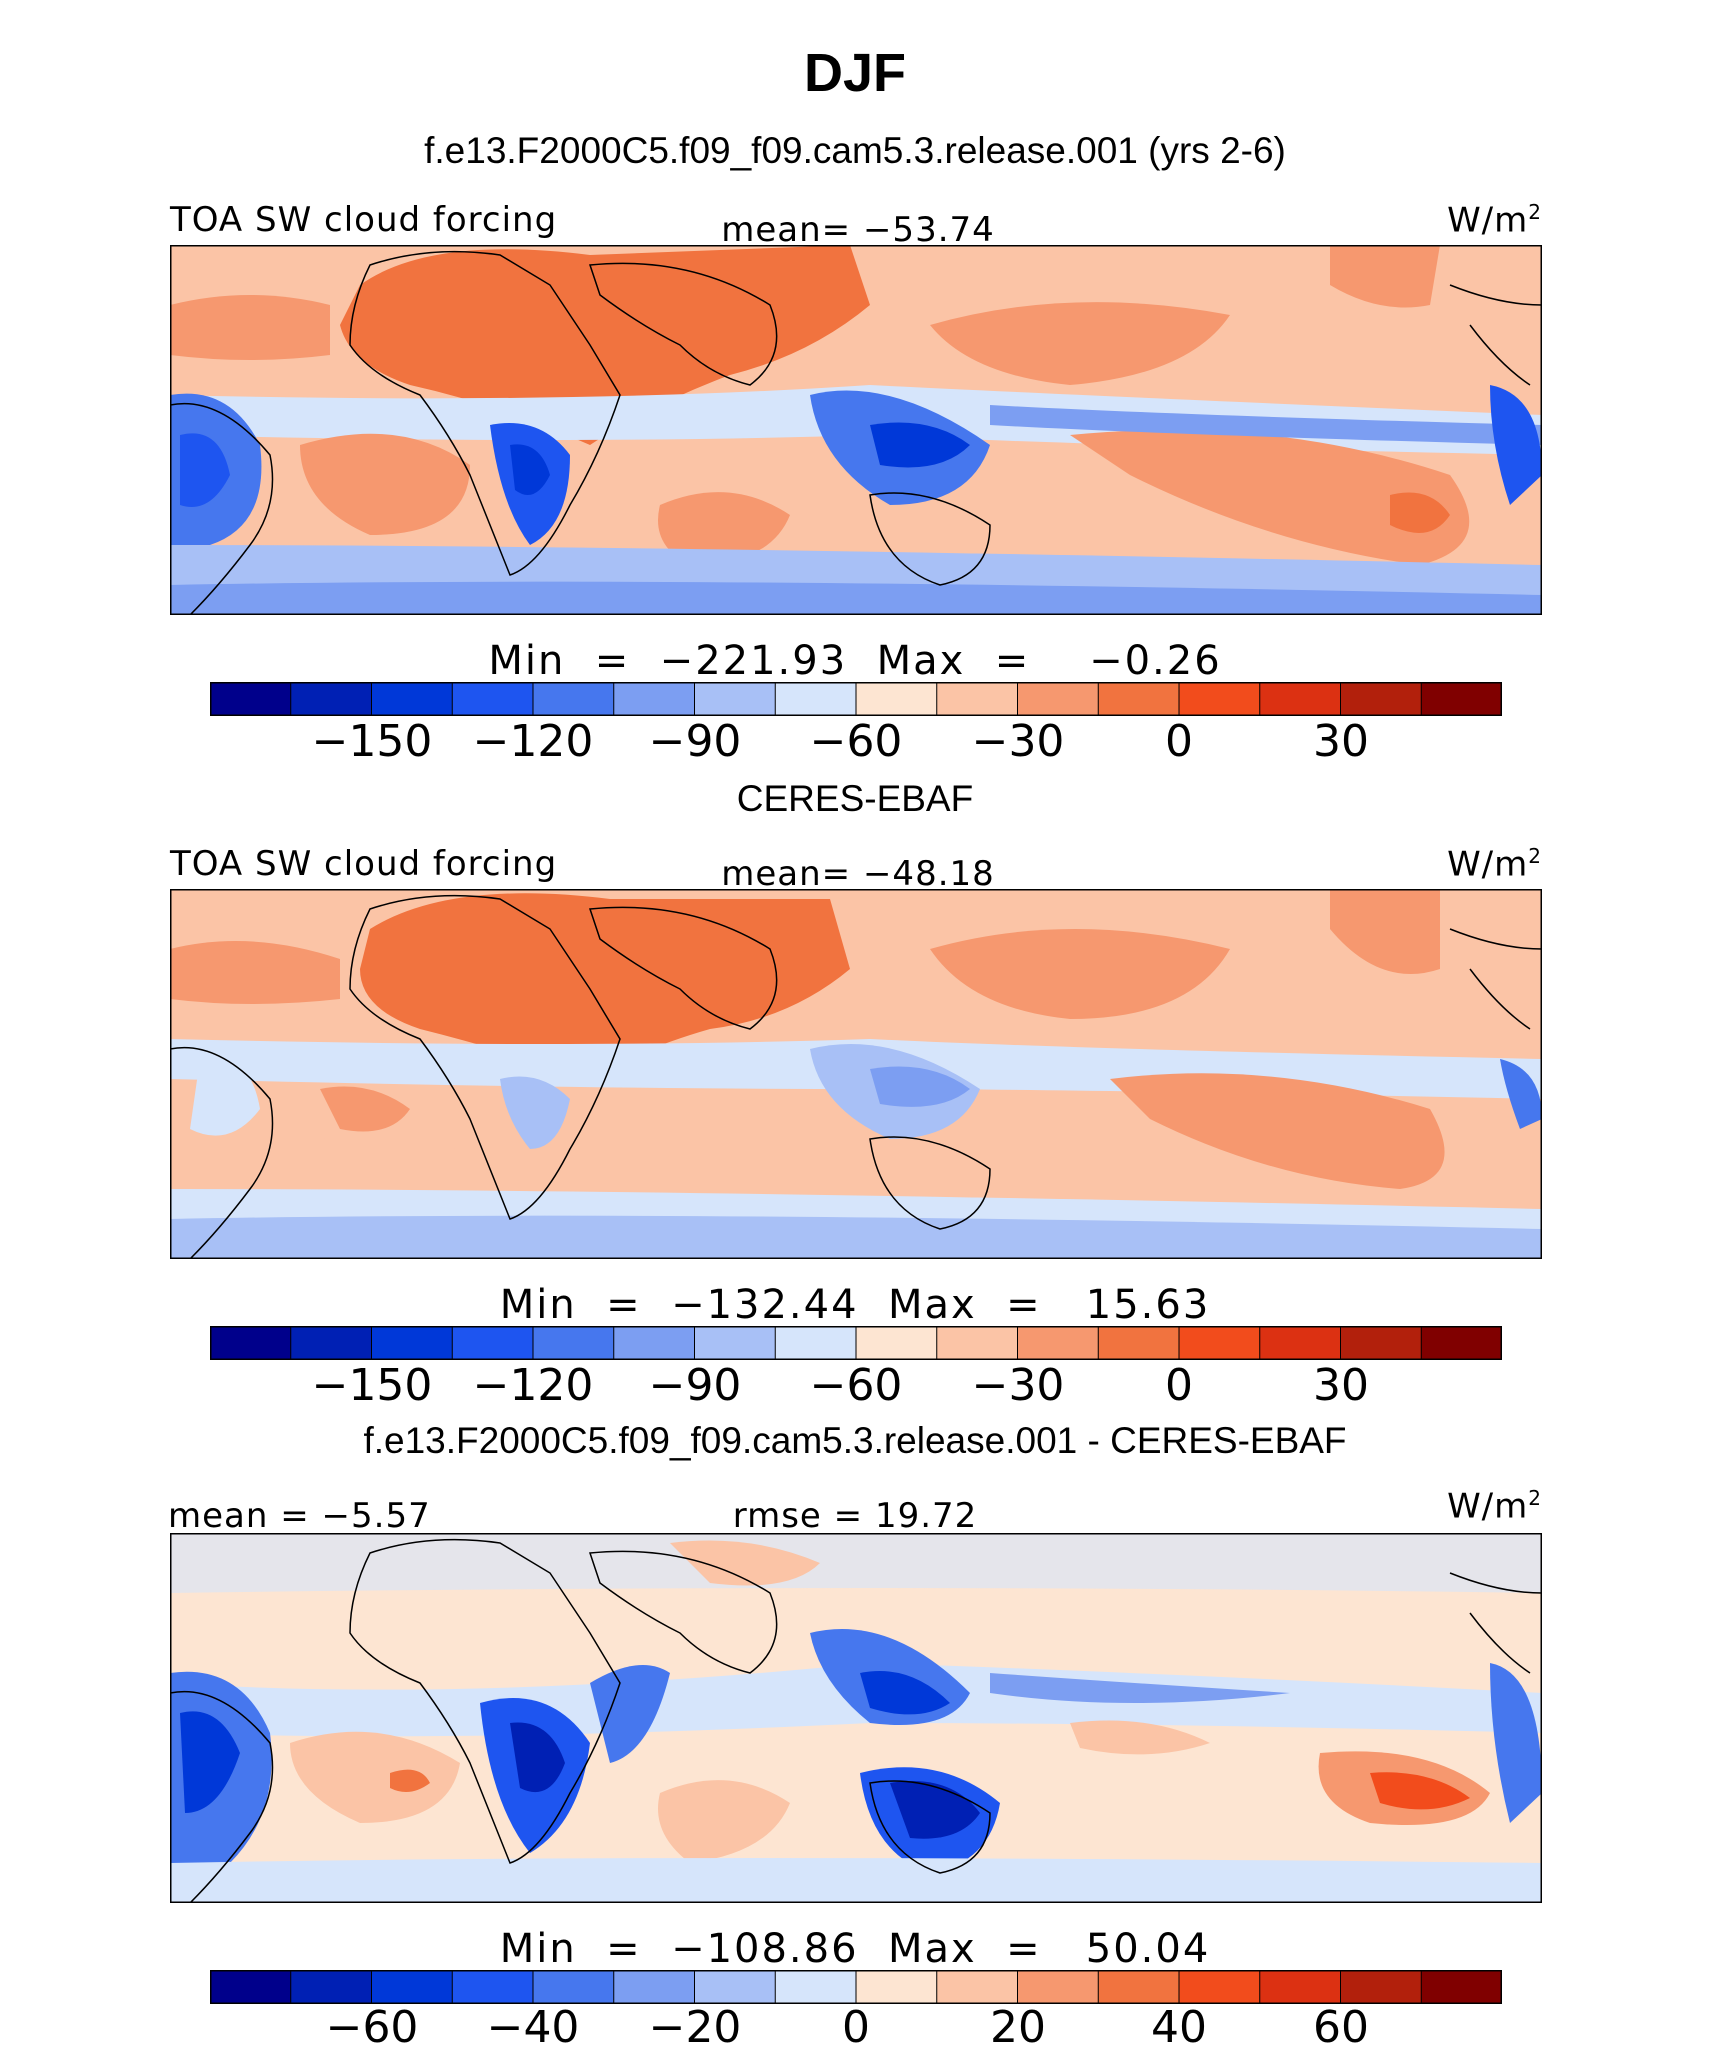 The image size is (1710, 2053). Describe the element at coordinates (695, 741) in the screenshot. I see `panel-1-tick-3: −90` at that location.